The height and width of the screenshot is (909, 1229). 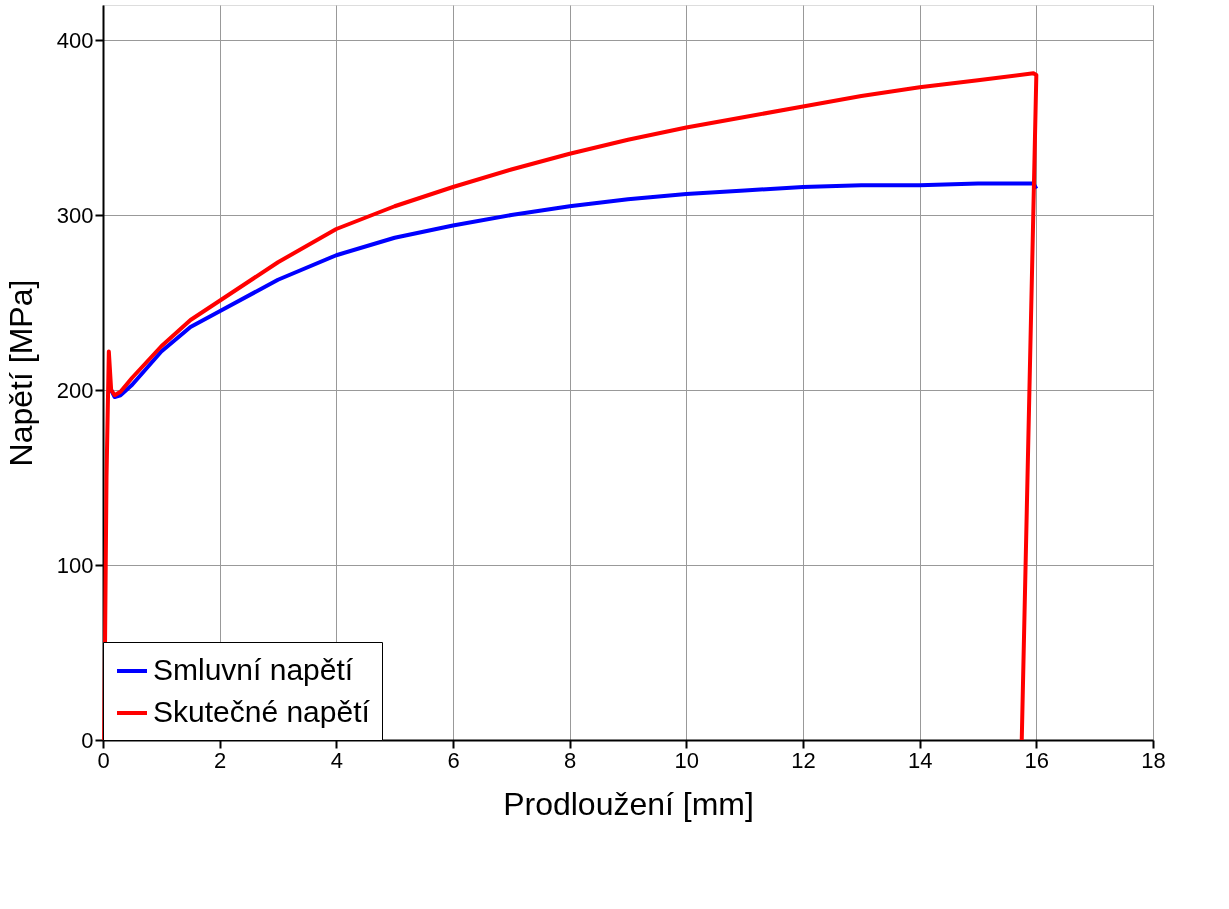 What do you see at coordinates (75, 215) in the screenshot?
I see `y-tick-label: 300` at bounding box center [75, 215].